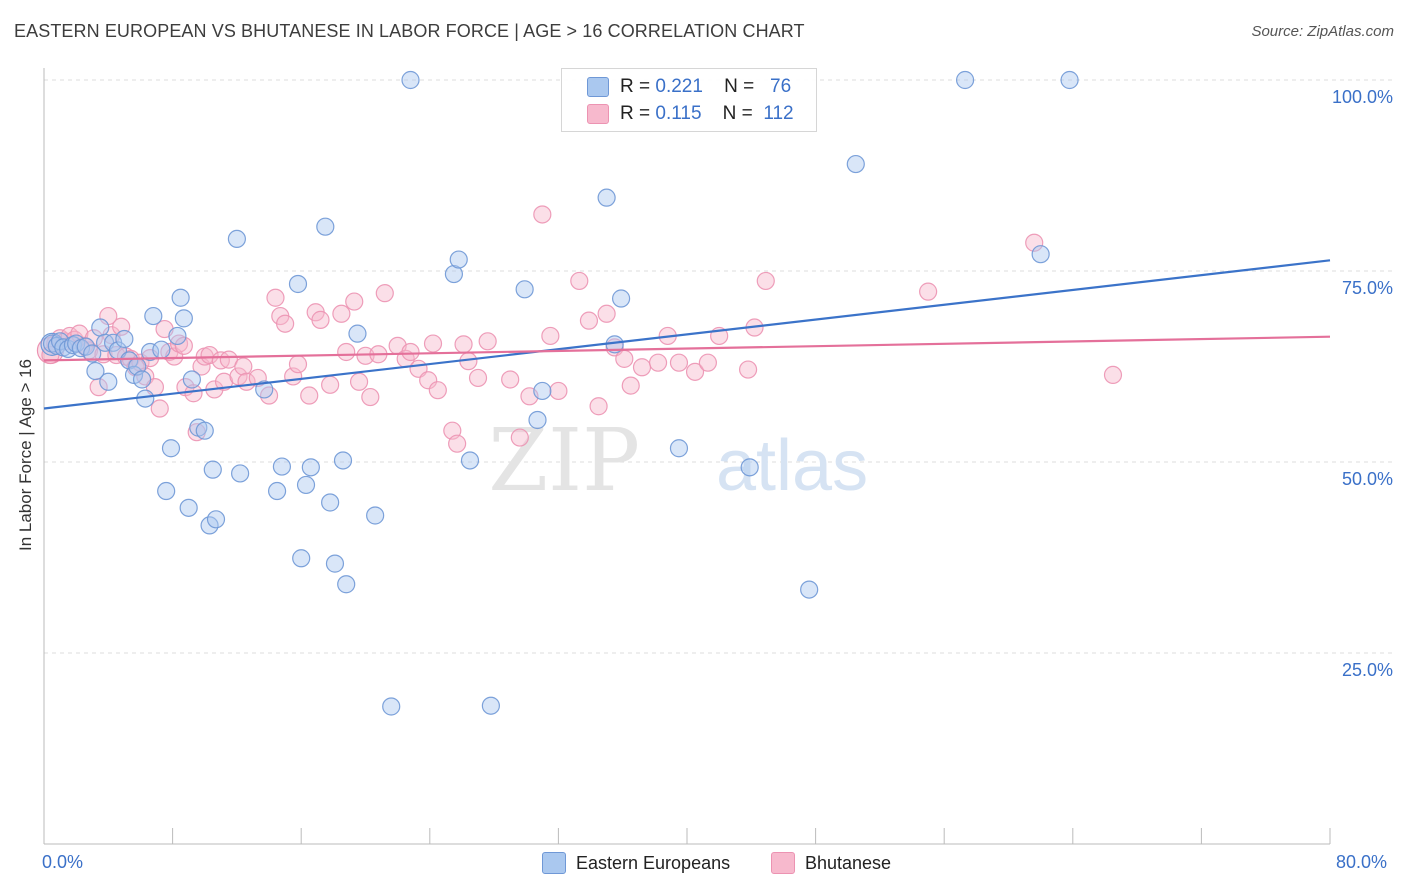 The width and height of the screenshot is (1406, 892). Describe the element at coordinates (848, 862) in the screenshot. I see `legend-label: Bhutanese` at that location.